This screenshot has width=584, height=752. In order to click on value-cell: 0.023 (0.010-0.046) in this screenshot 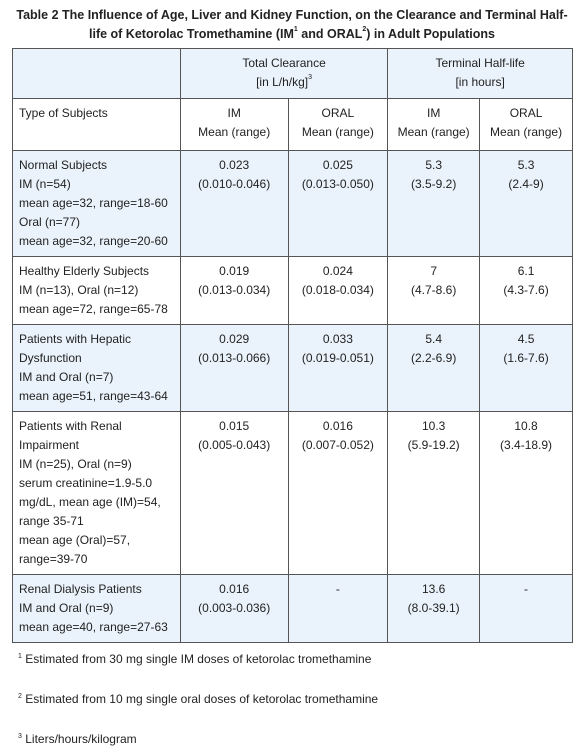, I will do `click(234, 203)`.